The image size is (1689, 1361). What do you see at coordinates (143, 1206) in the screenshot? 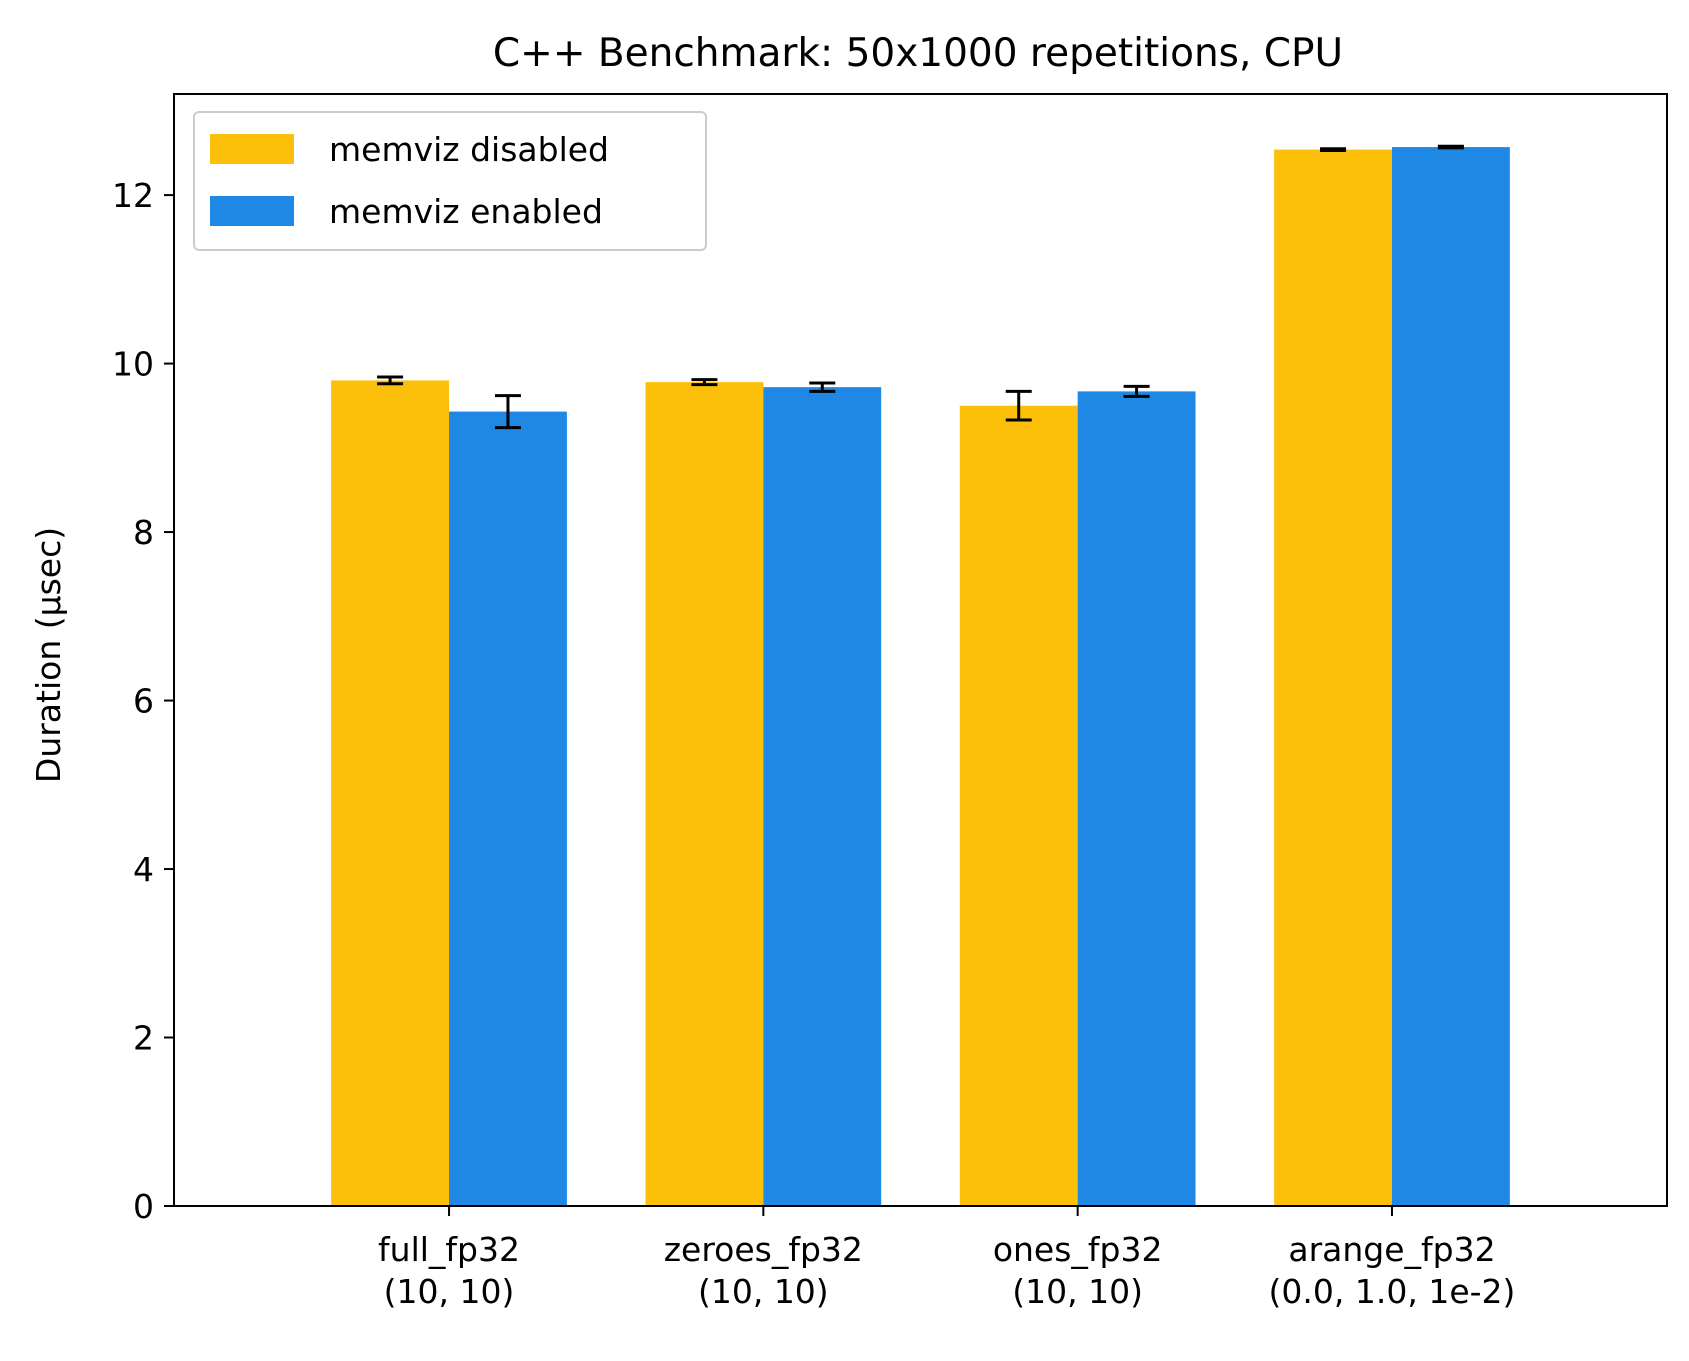
I see `y-tick-label: 0` at bounding box center [143, 1206].